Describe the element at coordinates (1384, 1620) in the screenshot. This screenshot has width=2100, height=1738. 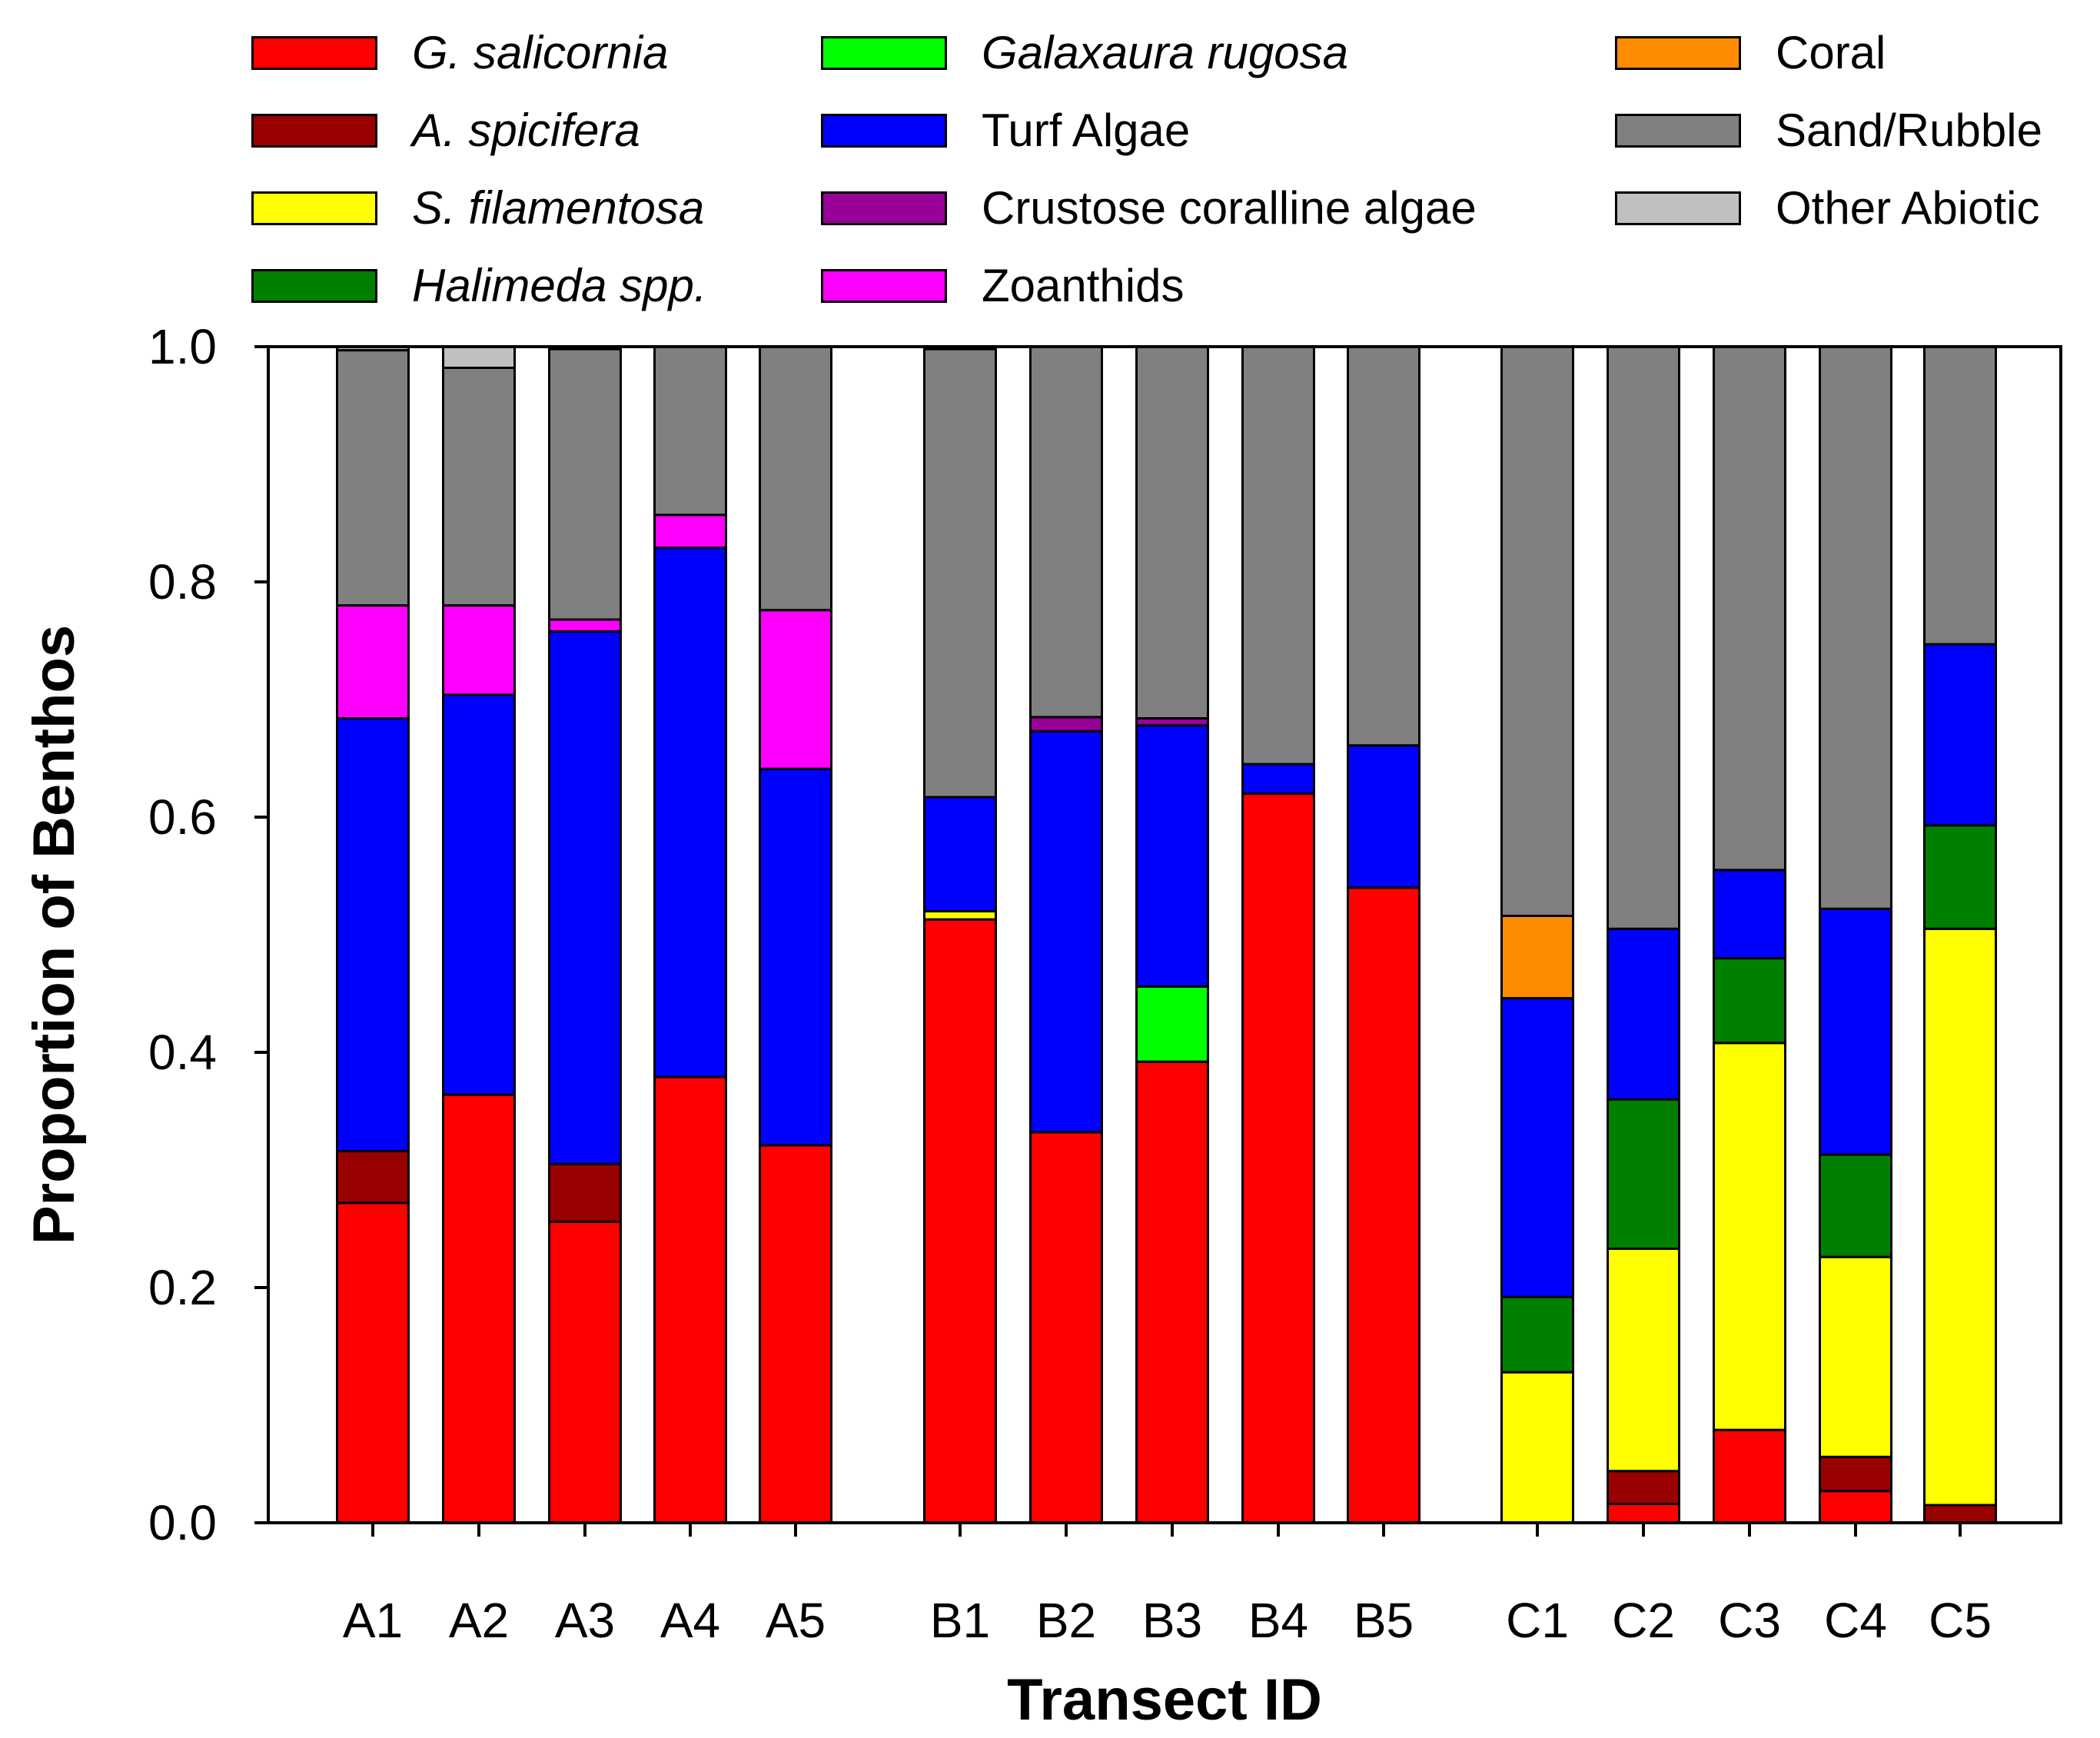
I see `x-tick-label-b5: B5` at that location.